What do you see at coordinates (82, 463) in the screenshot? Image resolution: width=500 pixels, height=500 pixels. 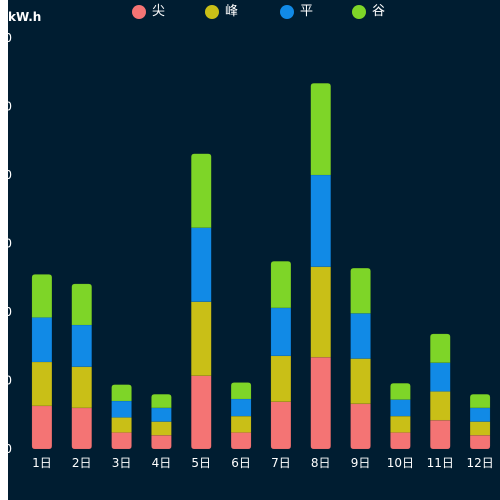 I see `x-tick-label: 2日` at bounding box center [82, 463].